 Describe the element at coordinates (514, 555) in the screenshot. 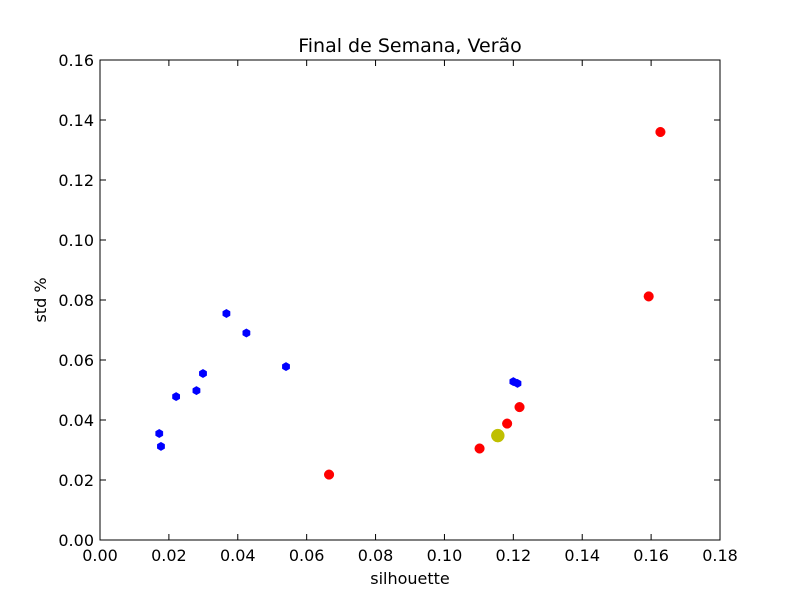

I see `x-tick-label: 0.12` at that location.